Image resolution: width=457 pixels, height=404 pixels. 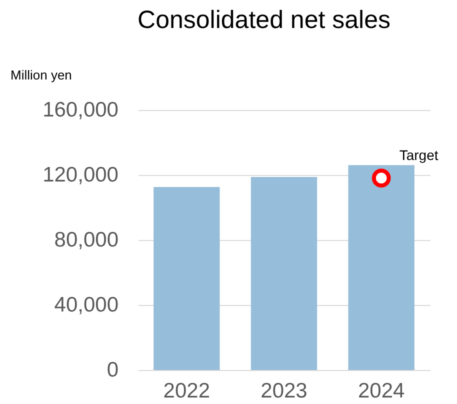 What do you see at coordinates (264, 20) in the screenshot?
I see `chart-title: Consolidated net sales` at bounding box center [264, 20].